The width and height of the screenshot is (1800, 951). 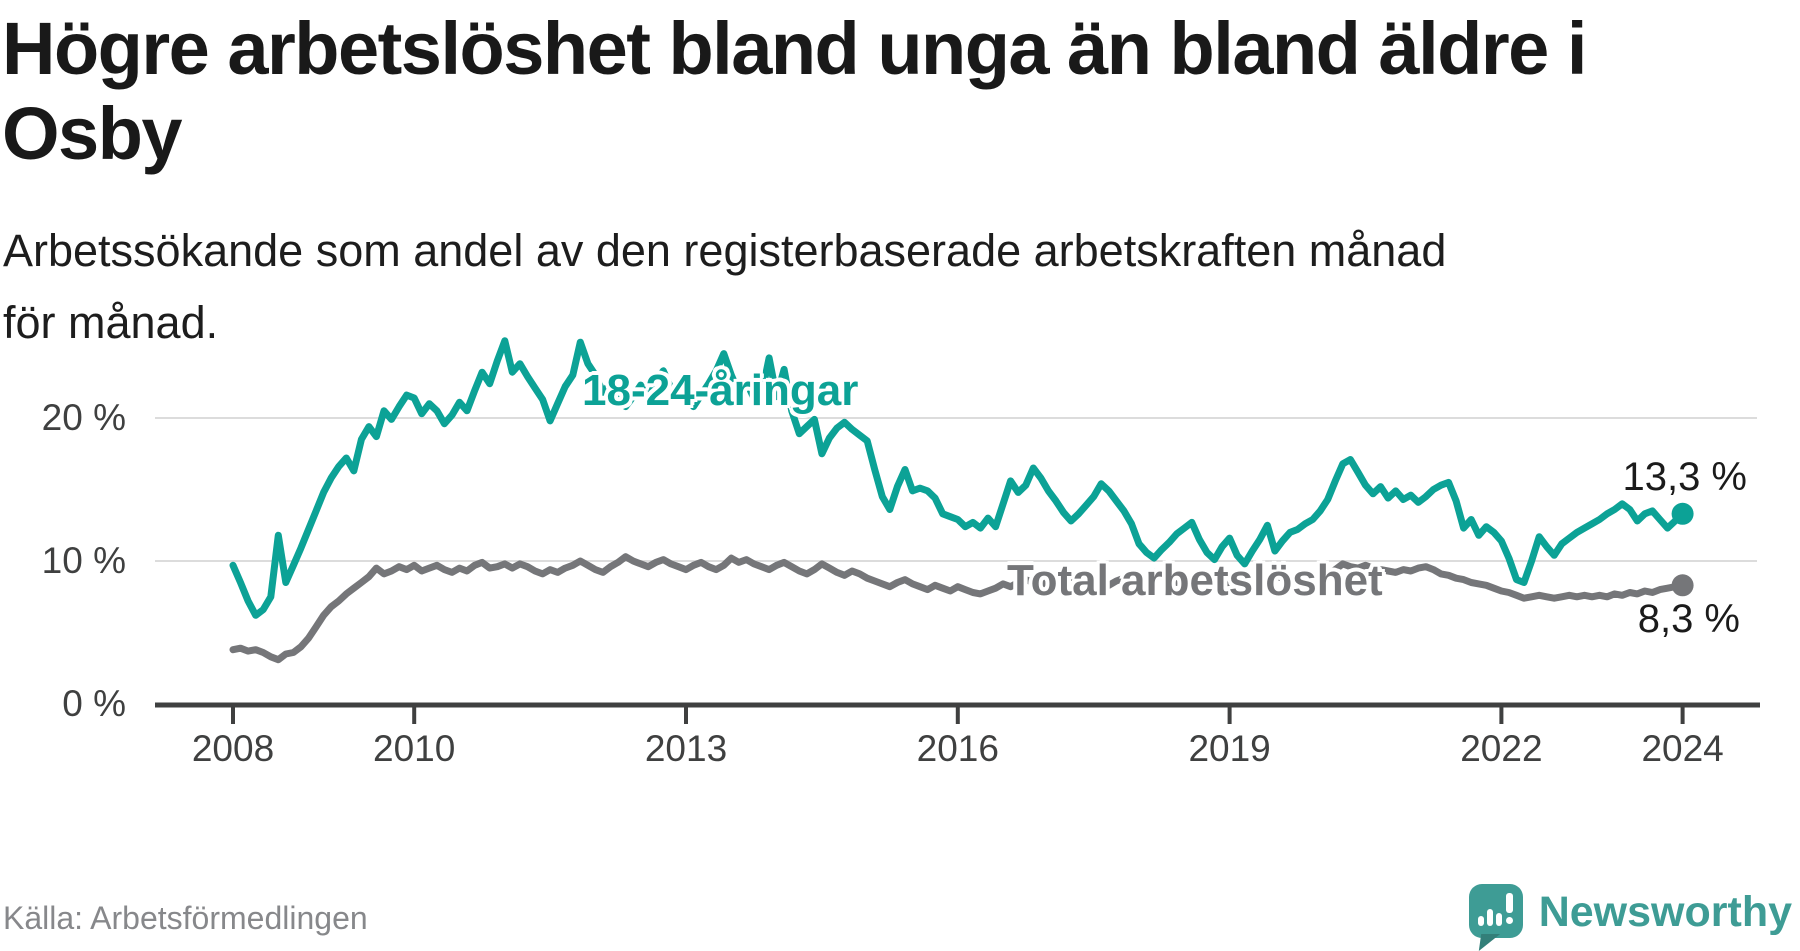 I want to click on line-series-total, so click(x=958, y=608).